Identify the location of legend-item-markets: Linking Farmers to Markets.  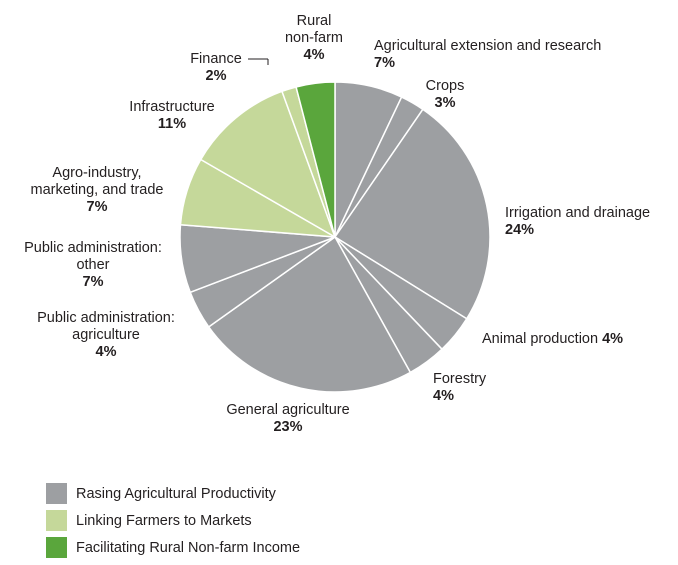
(173, 520).